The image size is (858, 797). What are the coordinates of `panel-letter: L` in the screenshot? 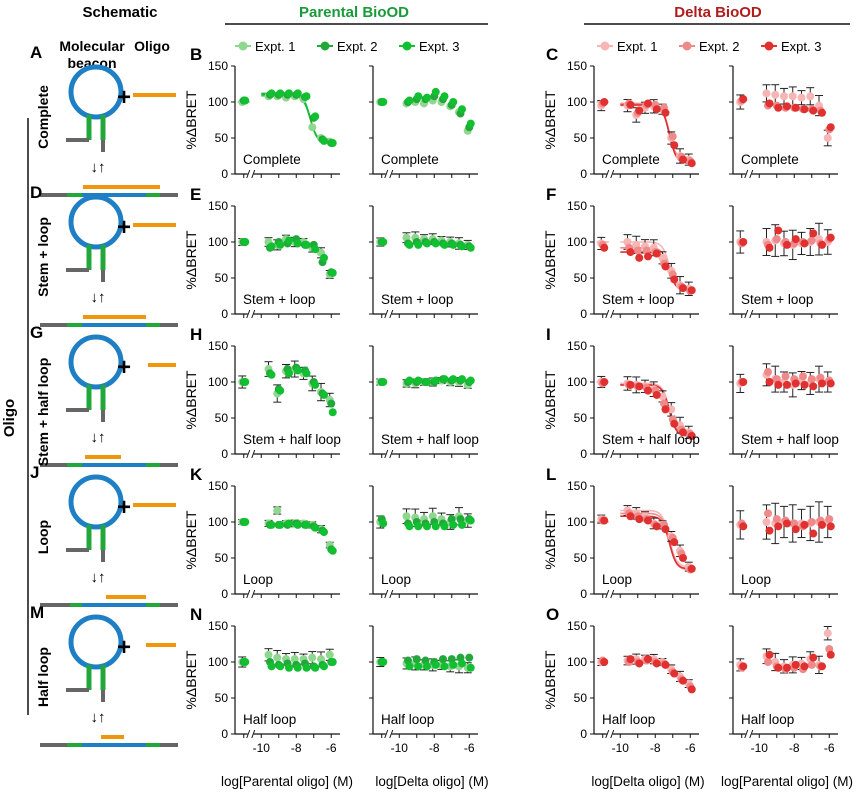 It's located at (551, 474).